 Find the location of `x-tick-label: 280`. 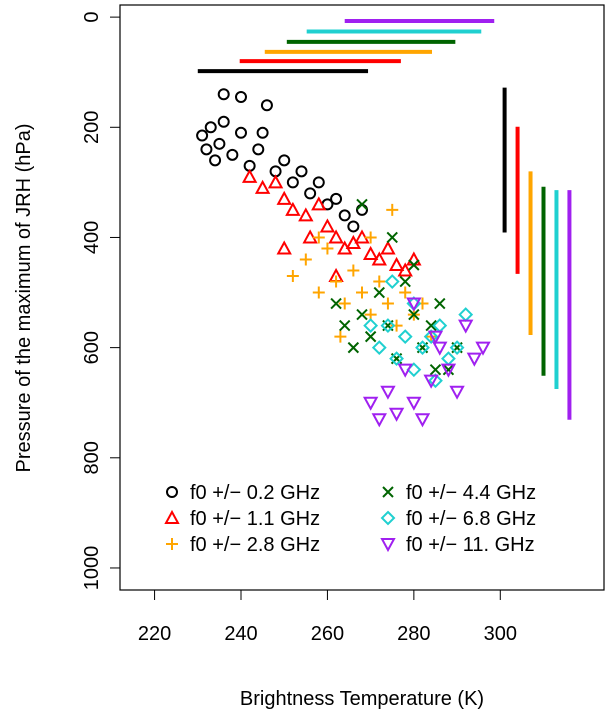

x-tick-label: 280 is located at coordinates (413, 634).